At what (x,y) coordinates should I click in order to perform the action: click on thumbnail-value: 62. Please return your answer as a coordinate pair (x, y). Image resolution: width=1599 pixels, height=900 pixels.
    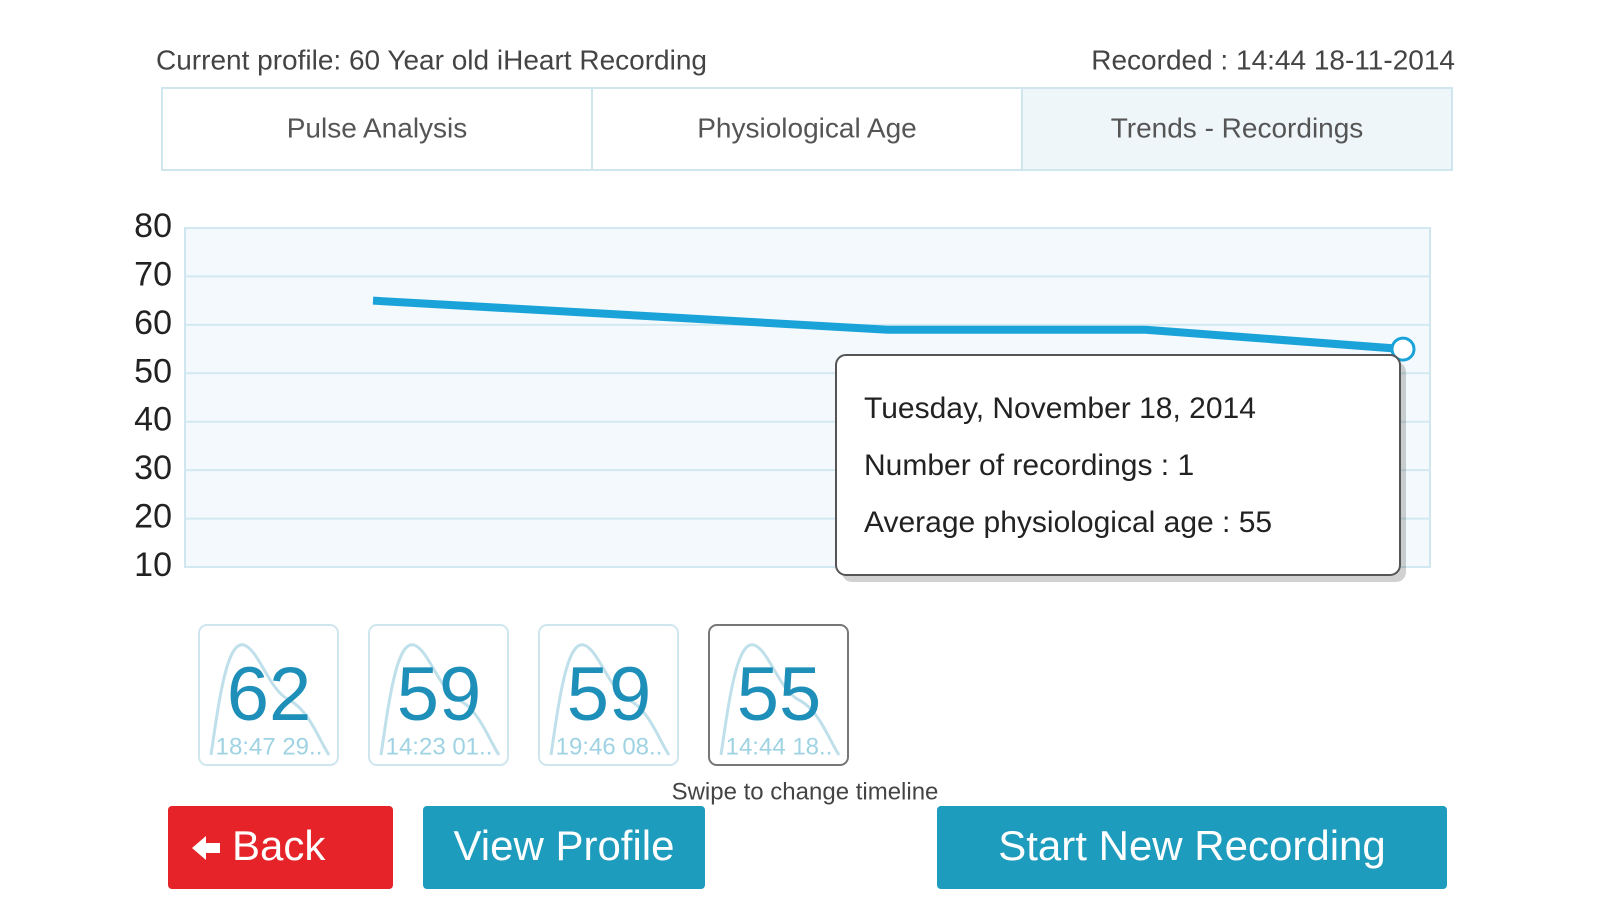
    Looking at the image, I should click on (269, 694).